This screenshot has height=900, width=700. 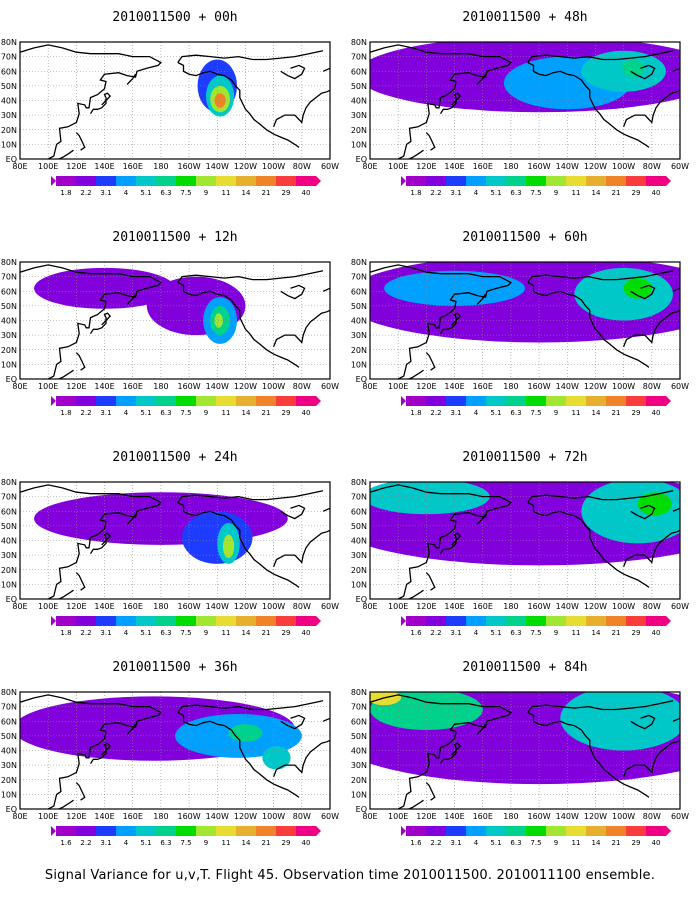 What do you see at coordinates (330, 606) in the screenshot?
I see `x-tick-label: 60W` at bounding box center [330, 606].